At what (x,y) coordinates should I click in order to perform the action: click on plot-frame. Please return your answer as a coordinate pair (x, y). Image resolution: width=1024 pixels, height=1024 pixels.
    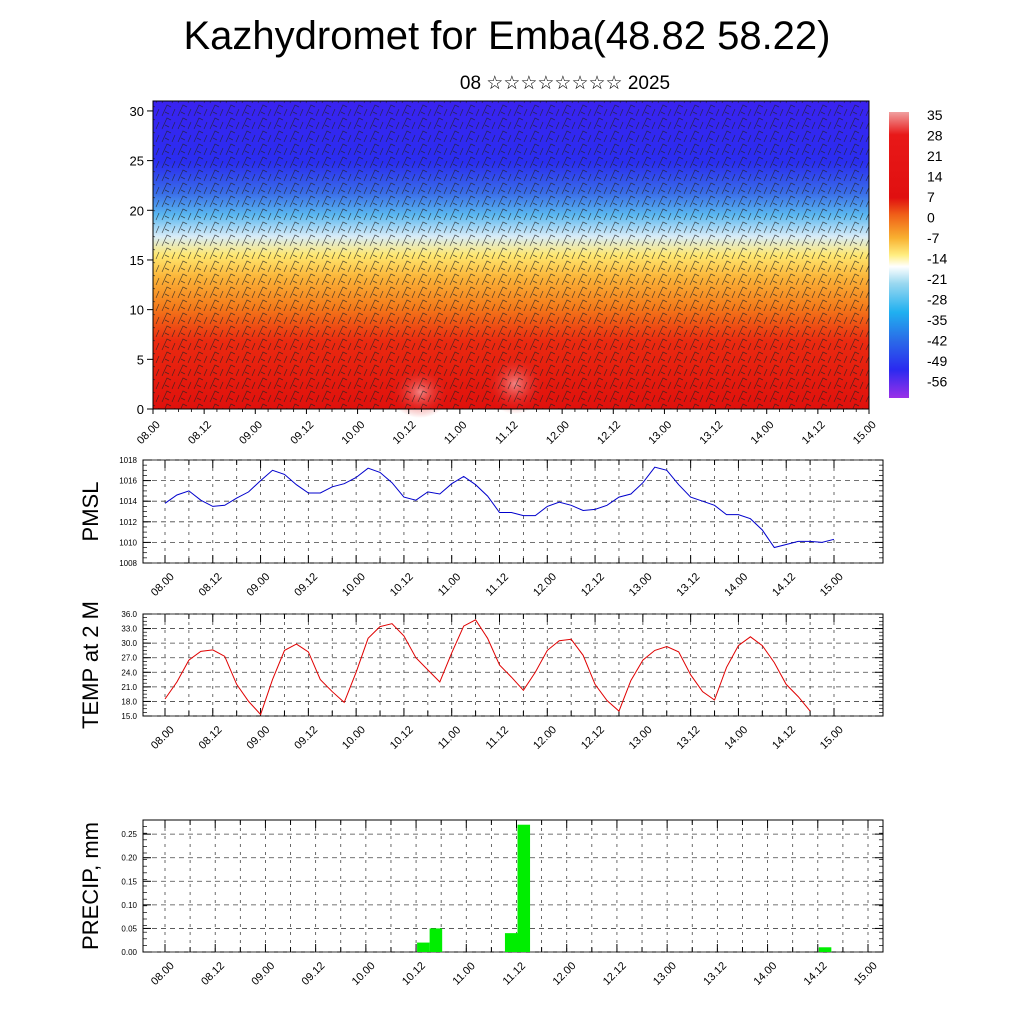
    Looking at the image, I should click on (513, 886).